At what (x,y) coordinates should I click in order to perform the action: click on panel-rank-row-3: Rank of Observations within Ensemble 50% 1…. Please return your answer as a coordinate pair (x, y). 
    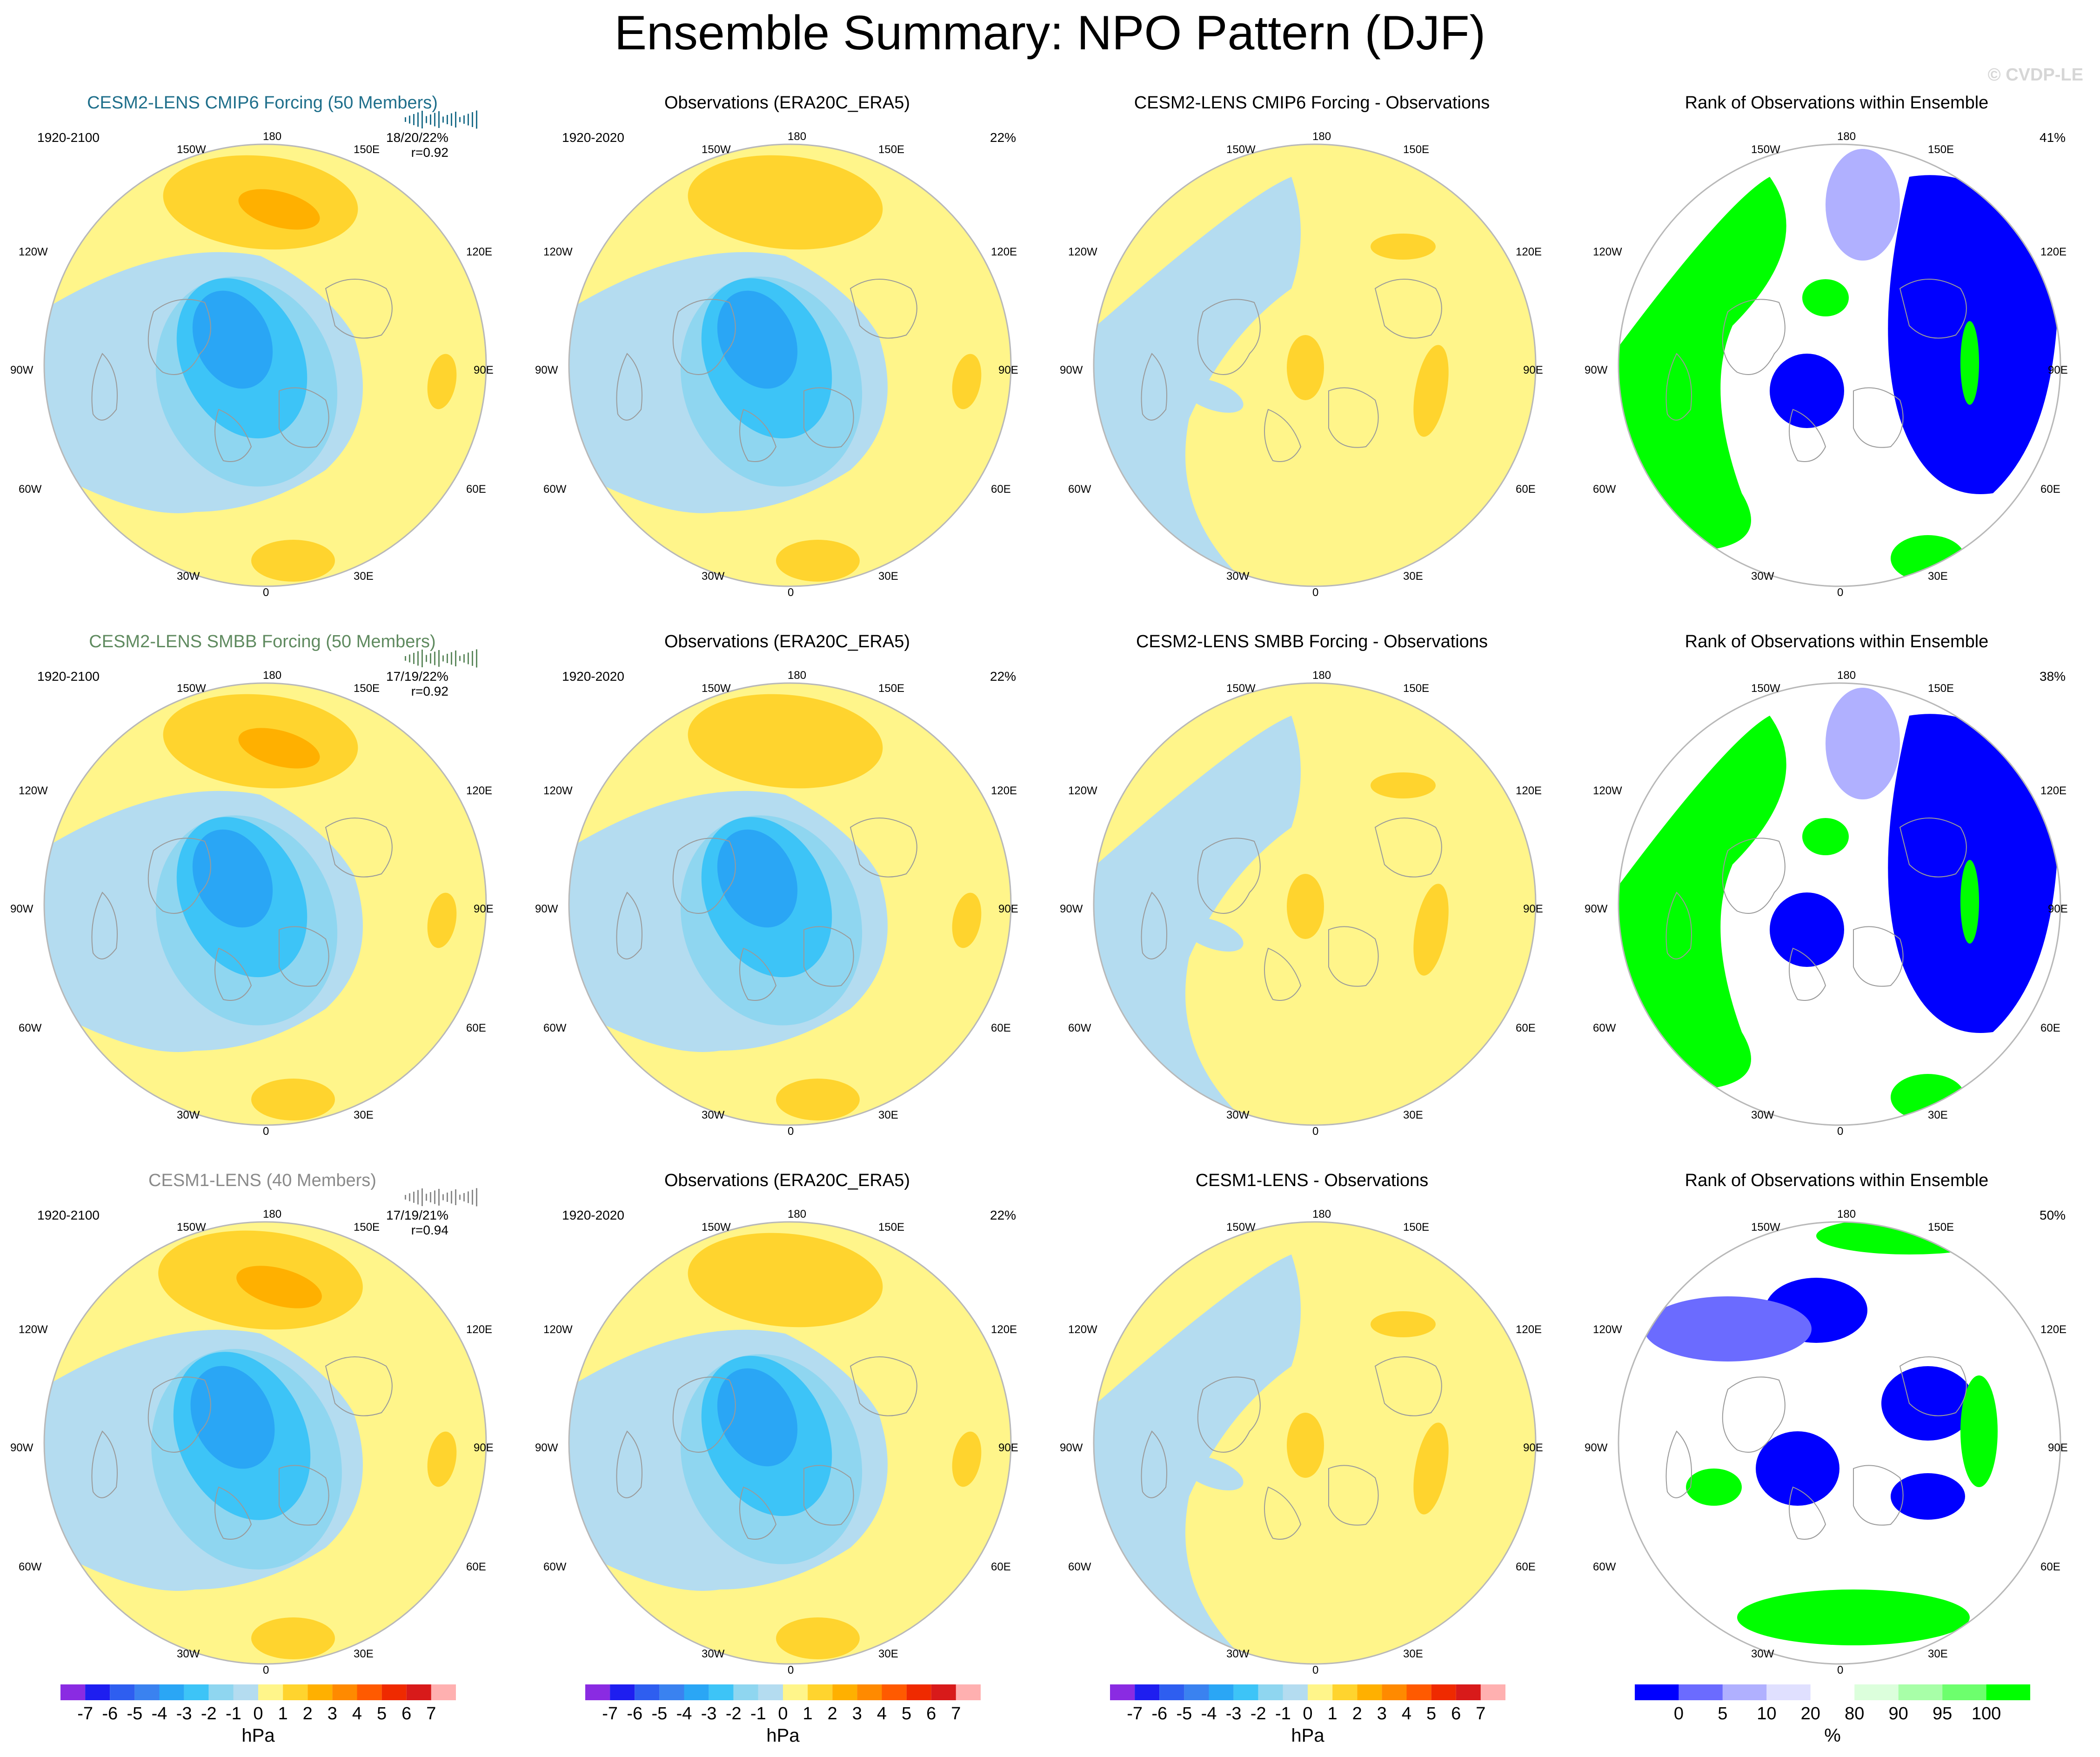
    Looking at the image, I should click on (1837, 1440).